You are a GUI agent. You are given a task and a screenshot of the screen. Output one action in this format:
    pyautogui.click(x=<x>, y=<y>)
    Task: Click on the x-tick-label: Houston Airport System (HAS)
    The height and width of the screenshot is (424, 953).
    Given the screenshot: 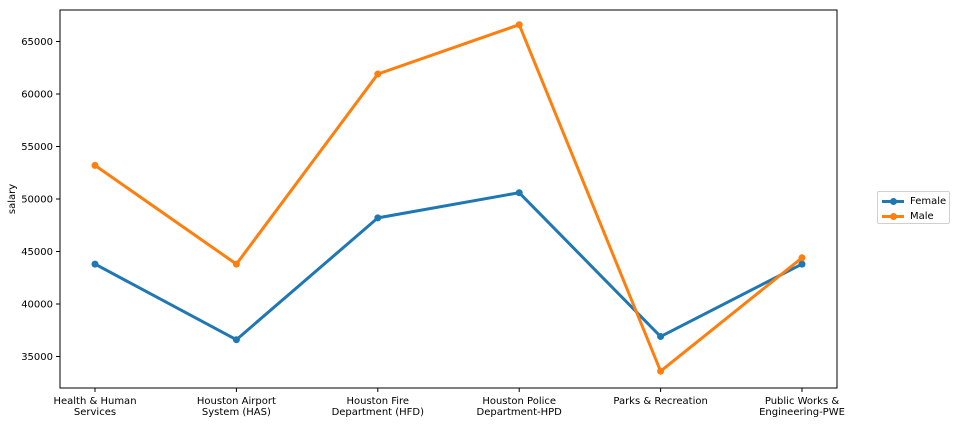 What is the action you would take?
    pyautogui.click(x=236, y=407)
    